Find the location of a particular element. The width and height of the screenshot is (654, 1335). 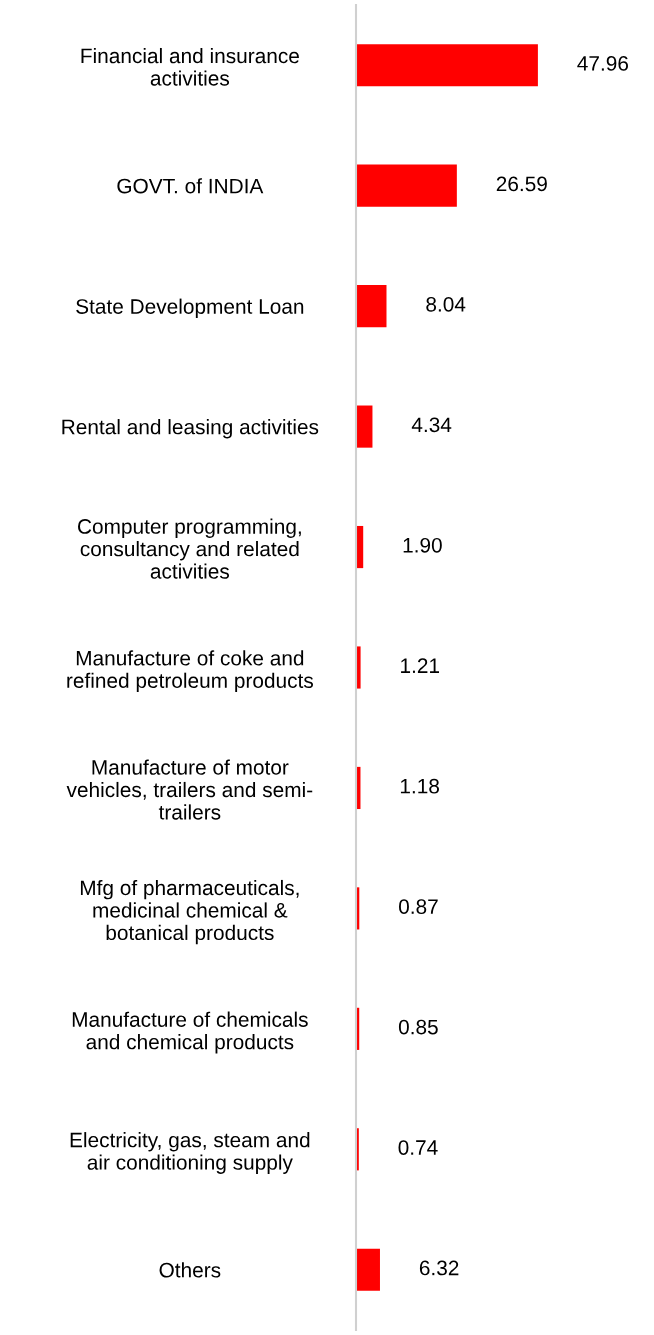

data-label: 0.74 is located at coordinates (418, 1147).